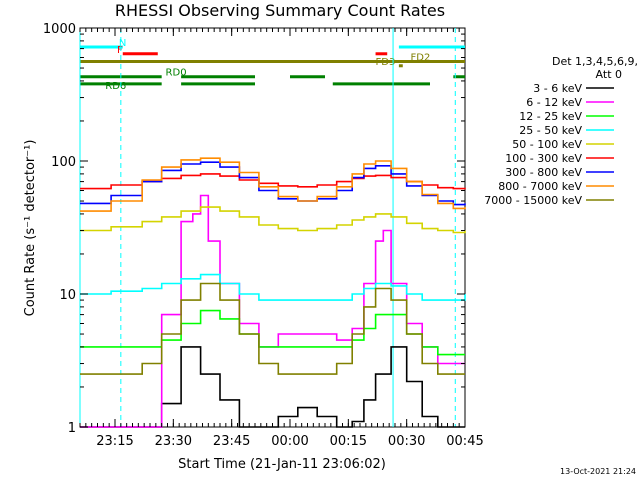 The image size is (640, 480). Describe the element at coordinates (464, 441) in the screenshot. I see `x-tick-label: 00:45` at that location.